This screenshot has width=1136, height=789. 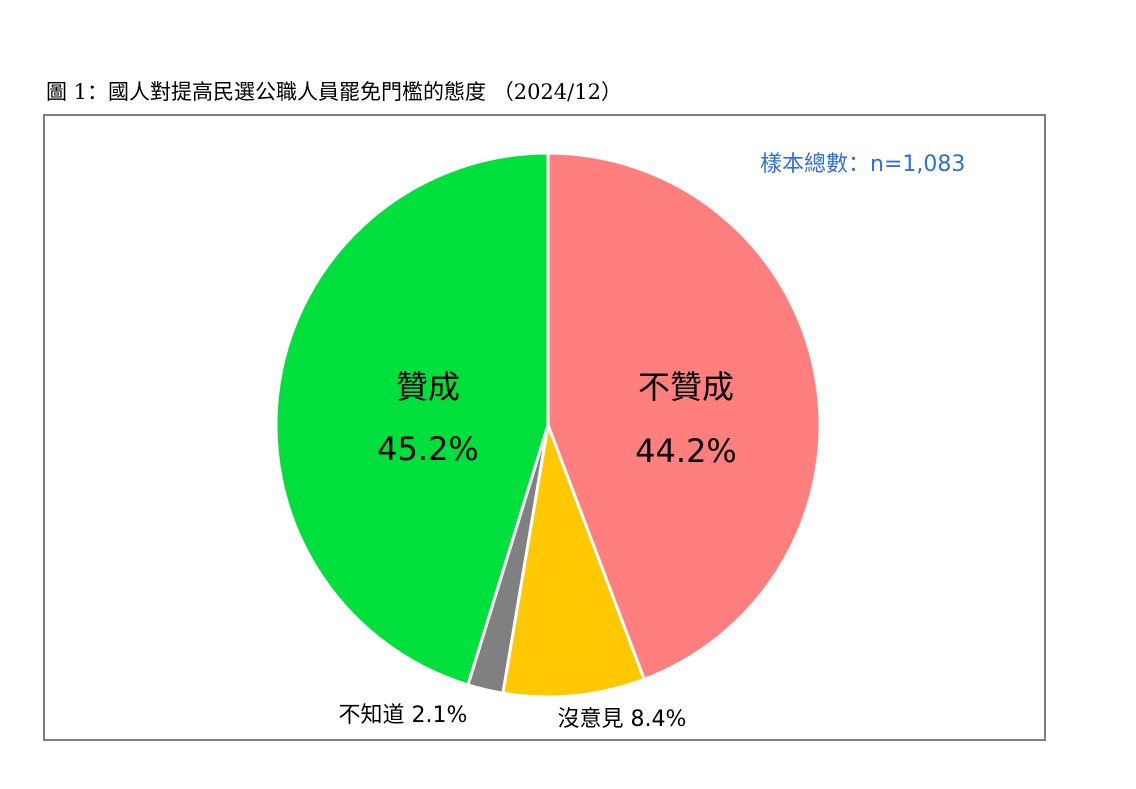 What do you see at coordinates (686, 451) in the screenshot?
I see `slice-value-disagree: 44.2%` at bounding box center [686, 451].